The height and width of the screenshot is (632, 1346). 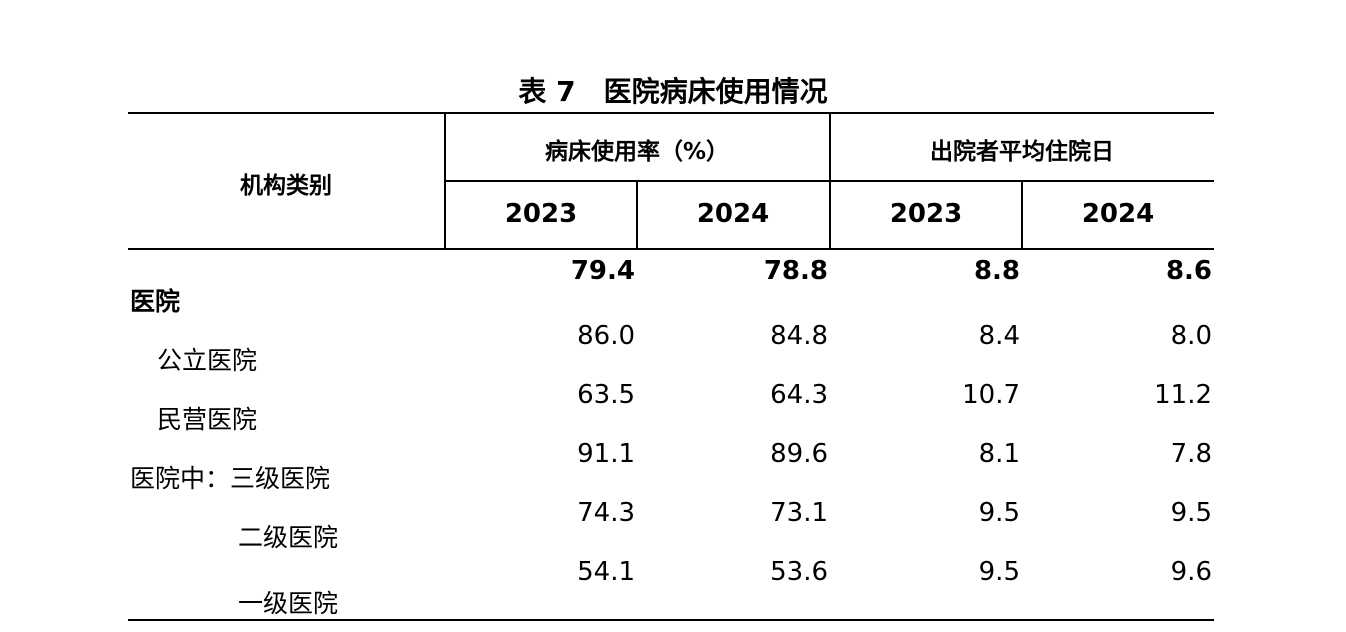 I want to click on row-label: 一级医院, so click(x=288, y=603).